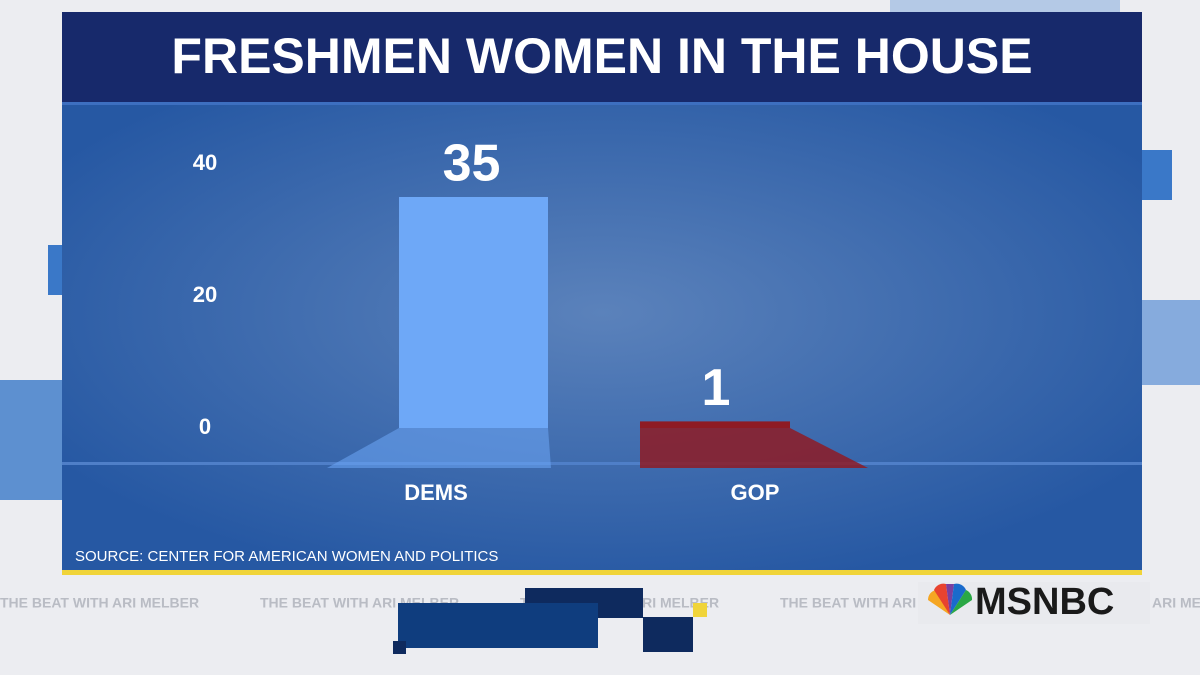  What do you see at coordinates (99, 603) in the screenshot?
I see `ticker-text: THE BEAT WITH ARI MELBER` at bounding box center [99, 603].